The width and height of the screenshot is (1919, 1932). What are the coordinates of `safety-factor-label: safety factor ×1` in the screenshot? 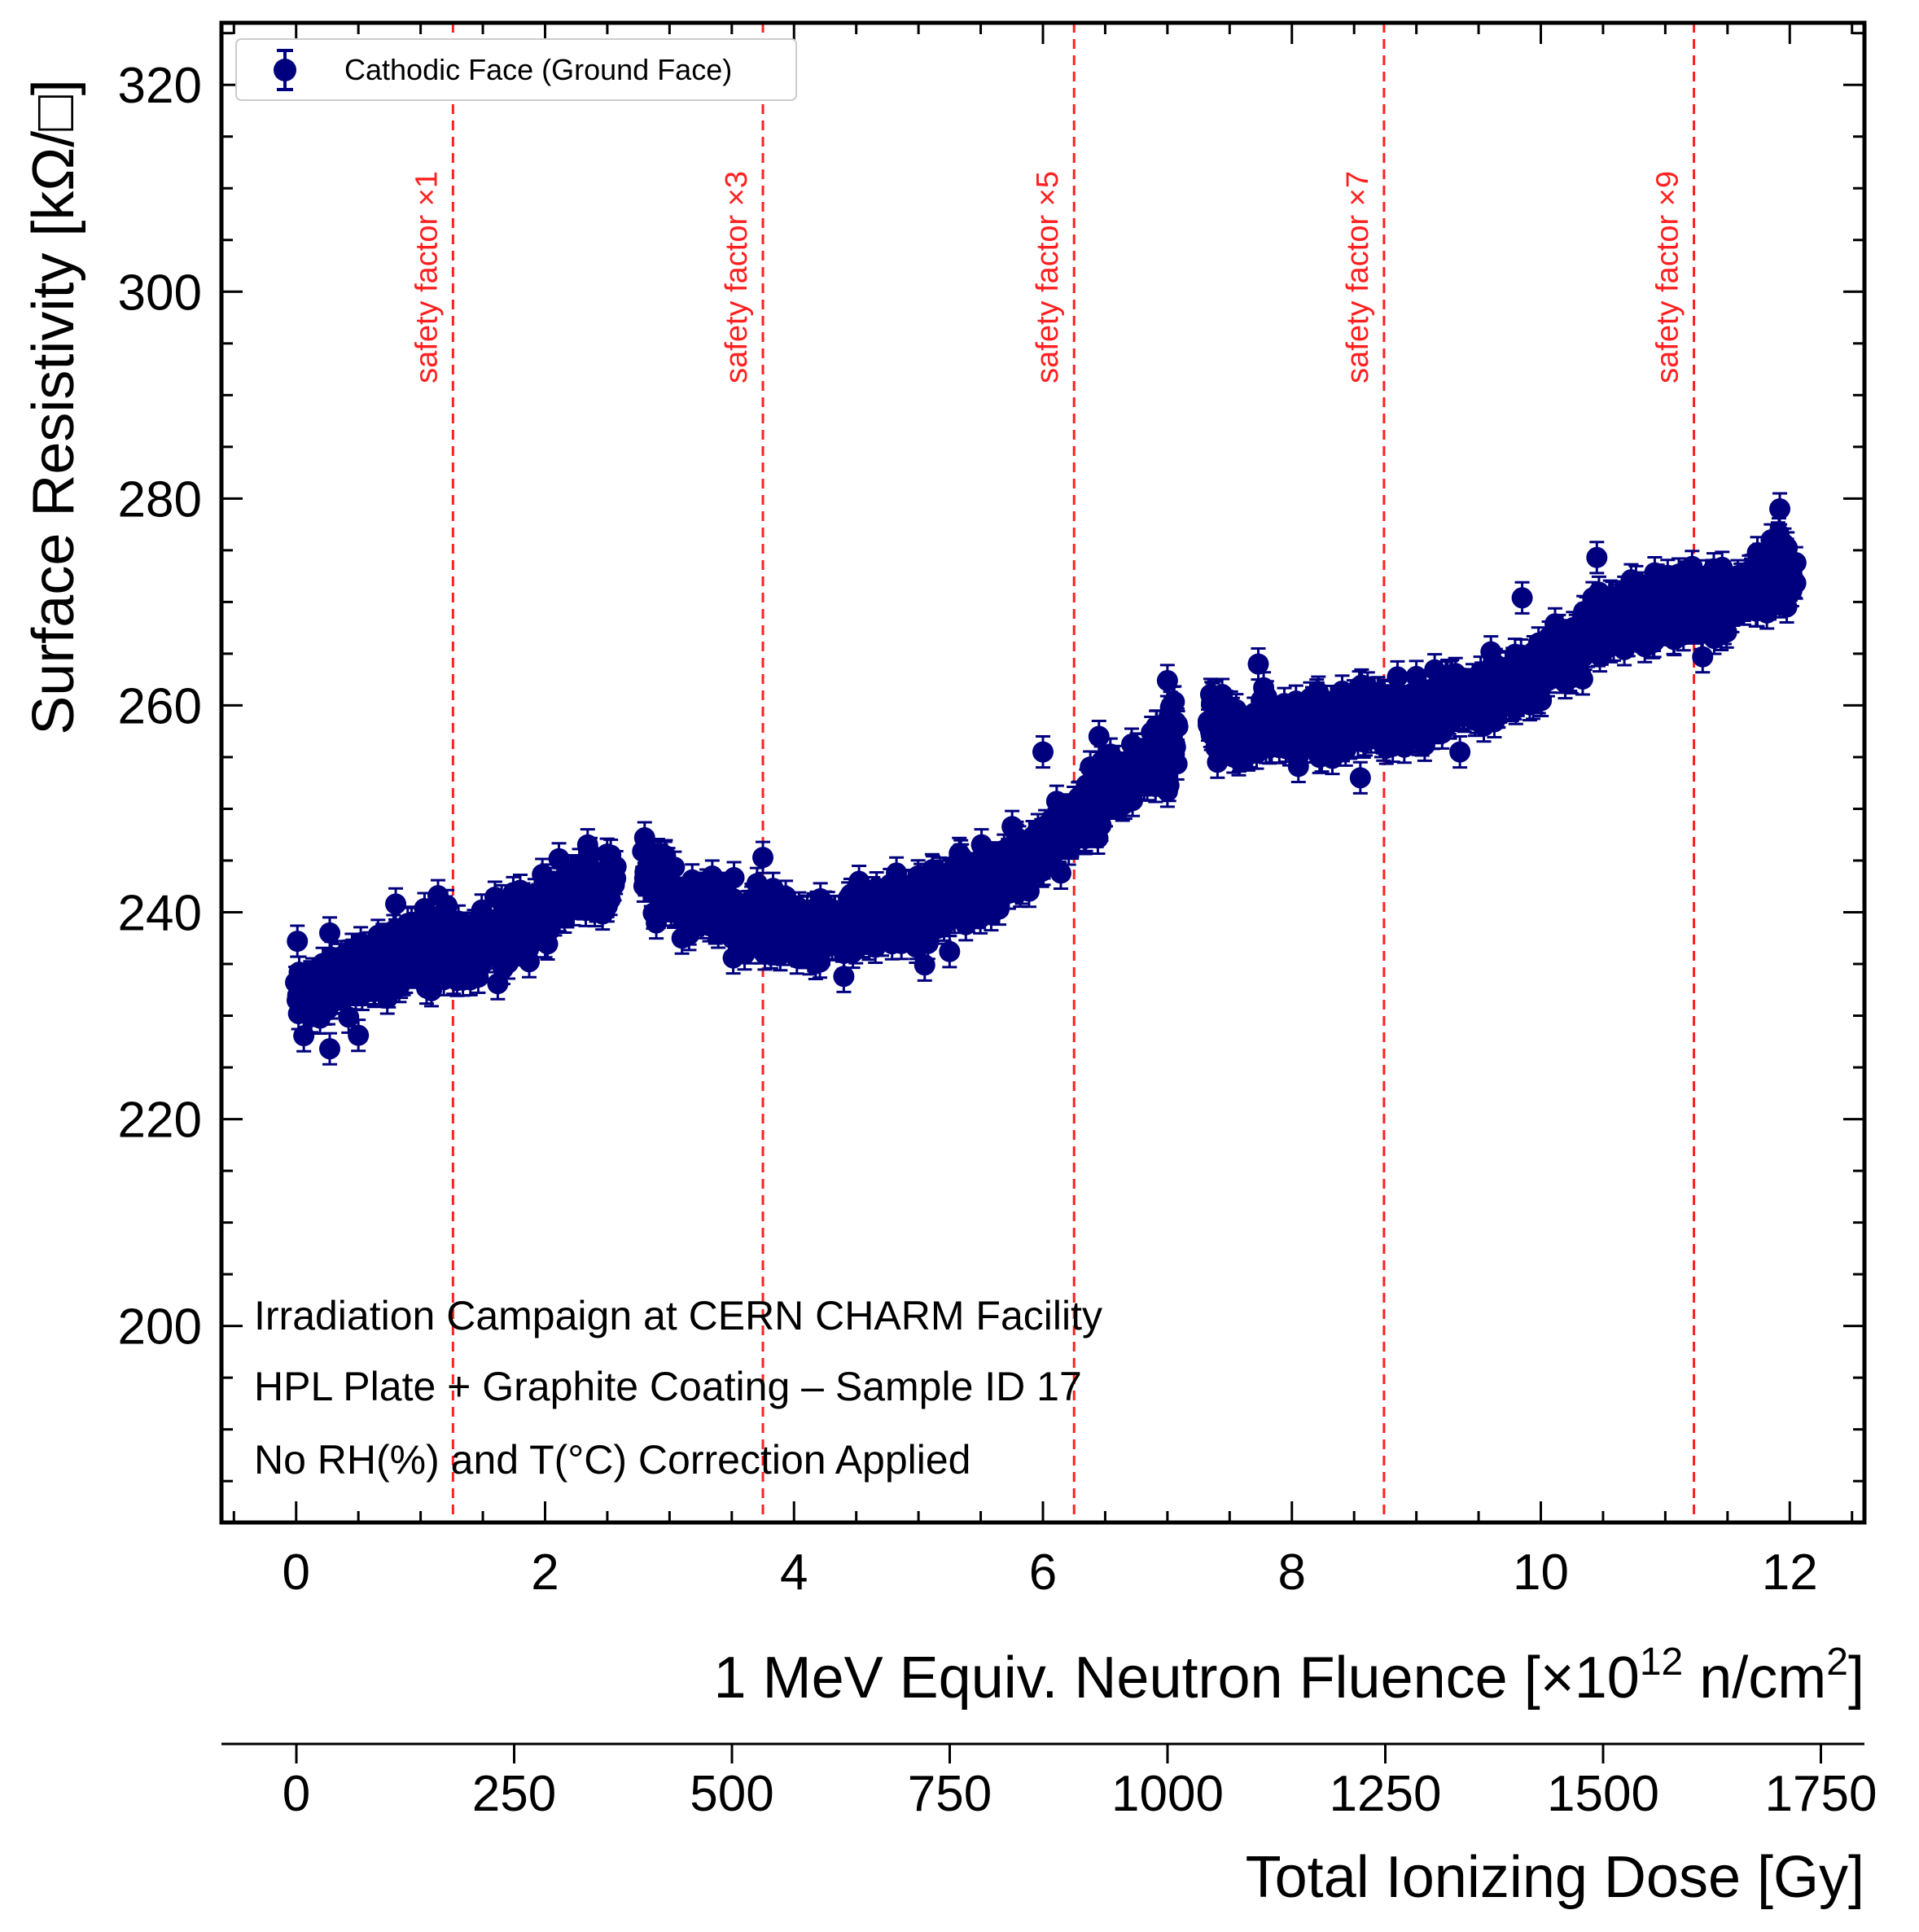 It's located at (427, 277).